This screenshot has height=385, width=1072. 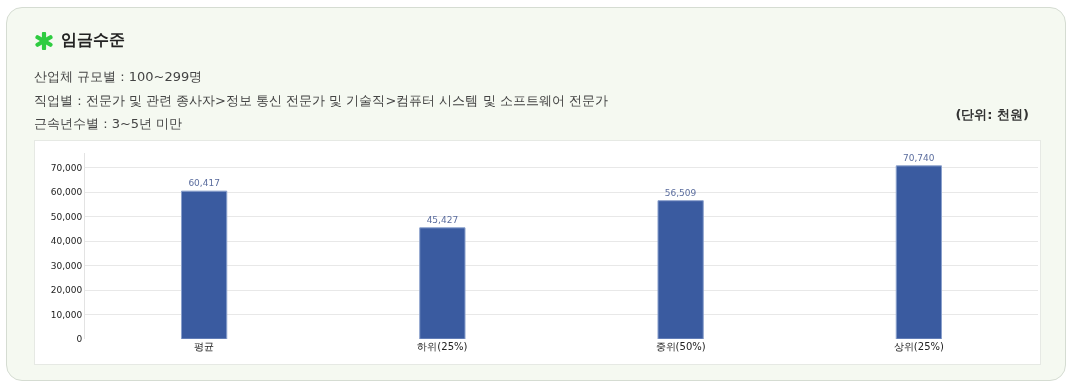 I want to click on y-tick-label: 70,000, so click(x=66, y=167).